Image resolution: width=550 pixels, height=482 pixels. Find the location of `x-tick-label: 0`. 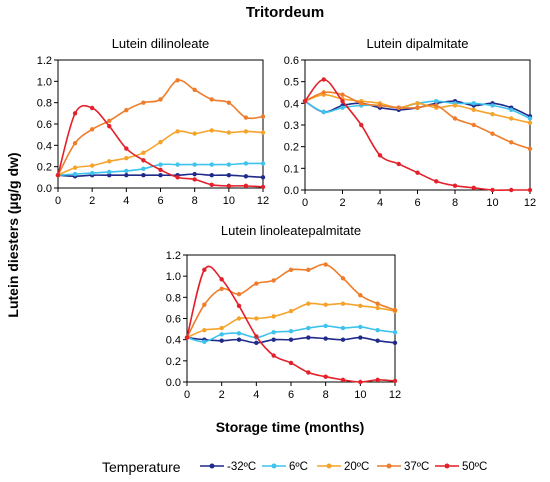

x-tick-label: 0 is located at coordinates (58, 201).